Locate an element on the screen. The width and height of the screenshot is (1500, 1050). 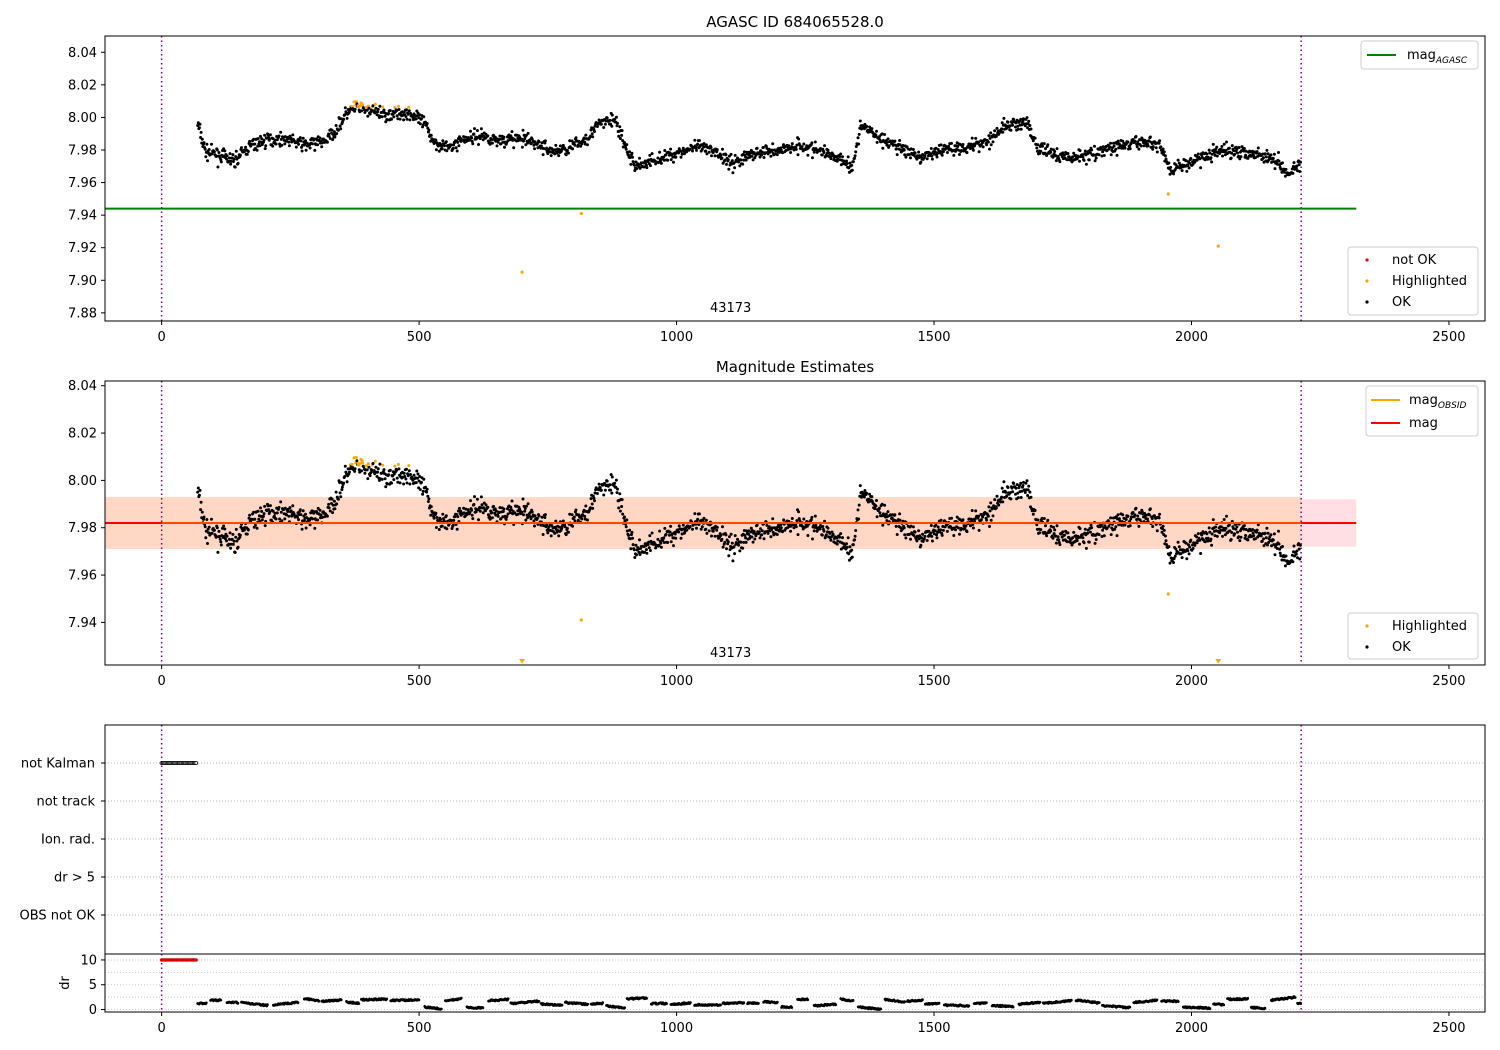
legend-label-ok-mid: OK is located at coordinates (1401, 647).